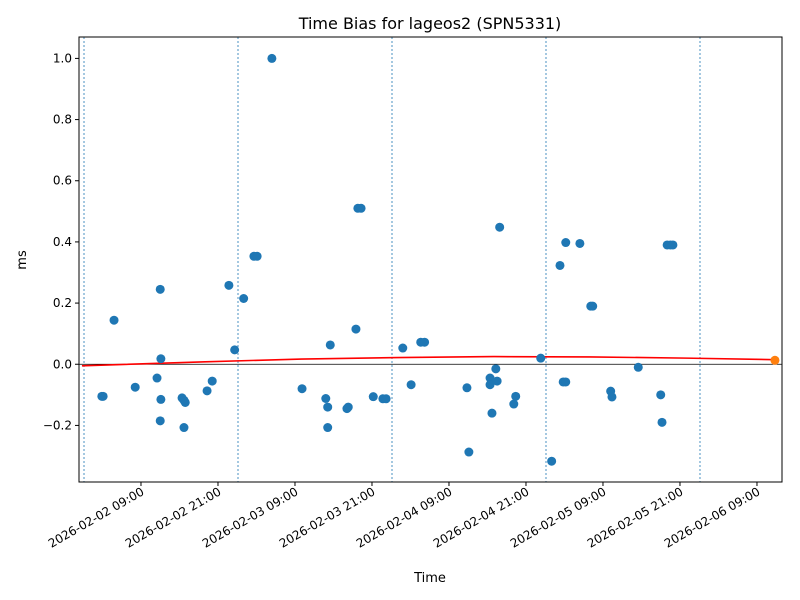 Image resolution: width=800 pixels, height=600 pixels. Describe the element at coordinates (62, 120) in the screenshot. I see `y-tick-label: 0.8` at that location.